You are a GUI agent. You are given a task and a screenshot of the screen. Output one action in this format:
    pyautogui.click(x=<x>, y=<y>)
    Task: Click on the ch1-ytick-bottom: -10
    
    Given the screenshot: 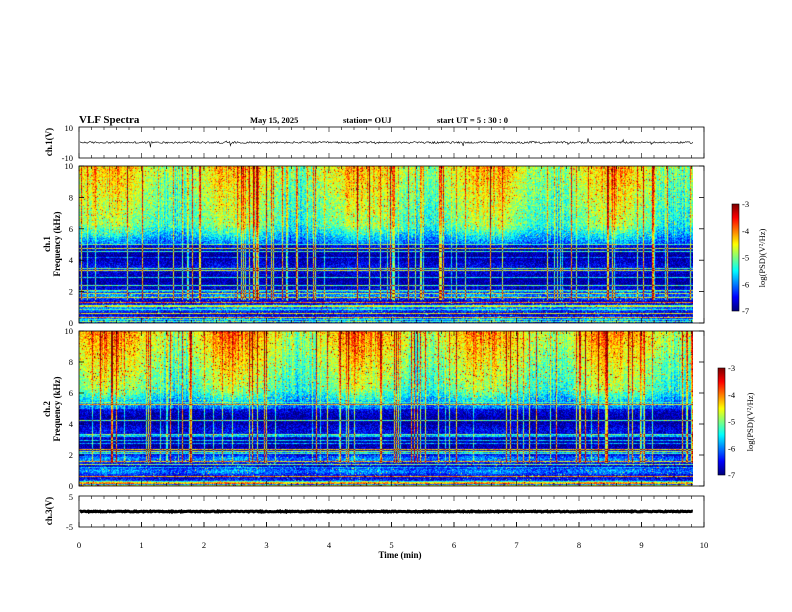 What is the action you would take?
    pyautogui.click(x=67, y=158)
    